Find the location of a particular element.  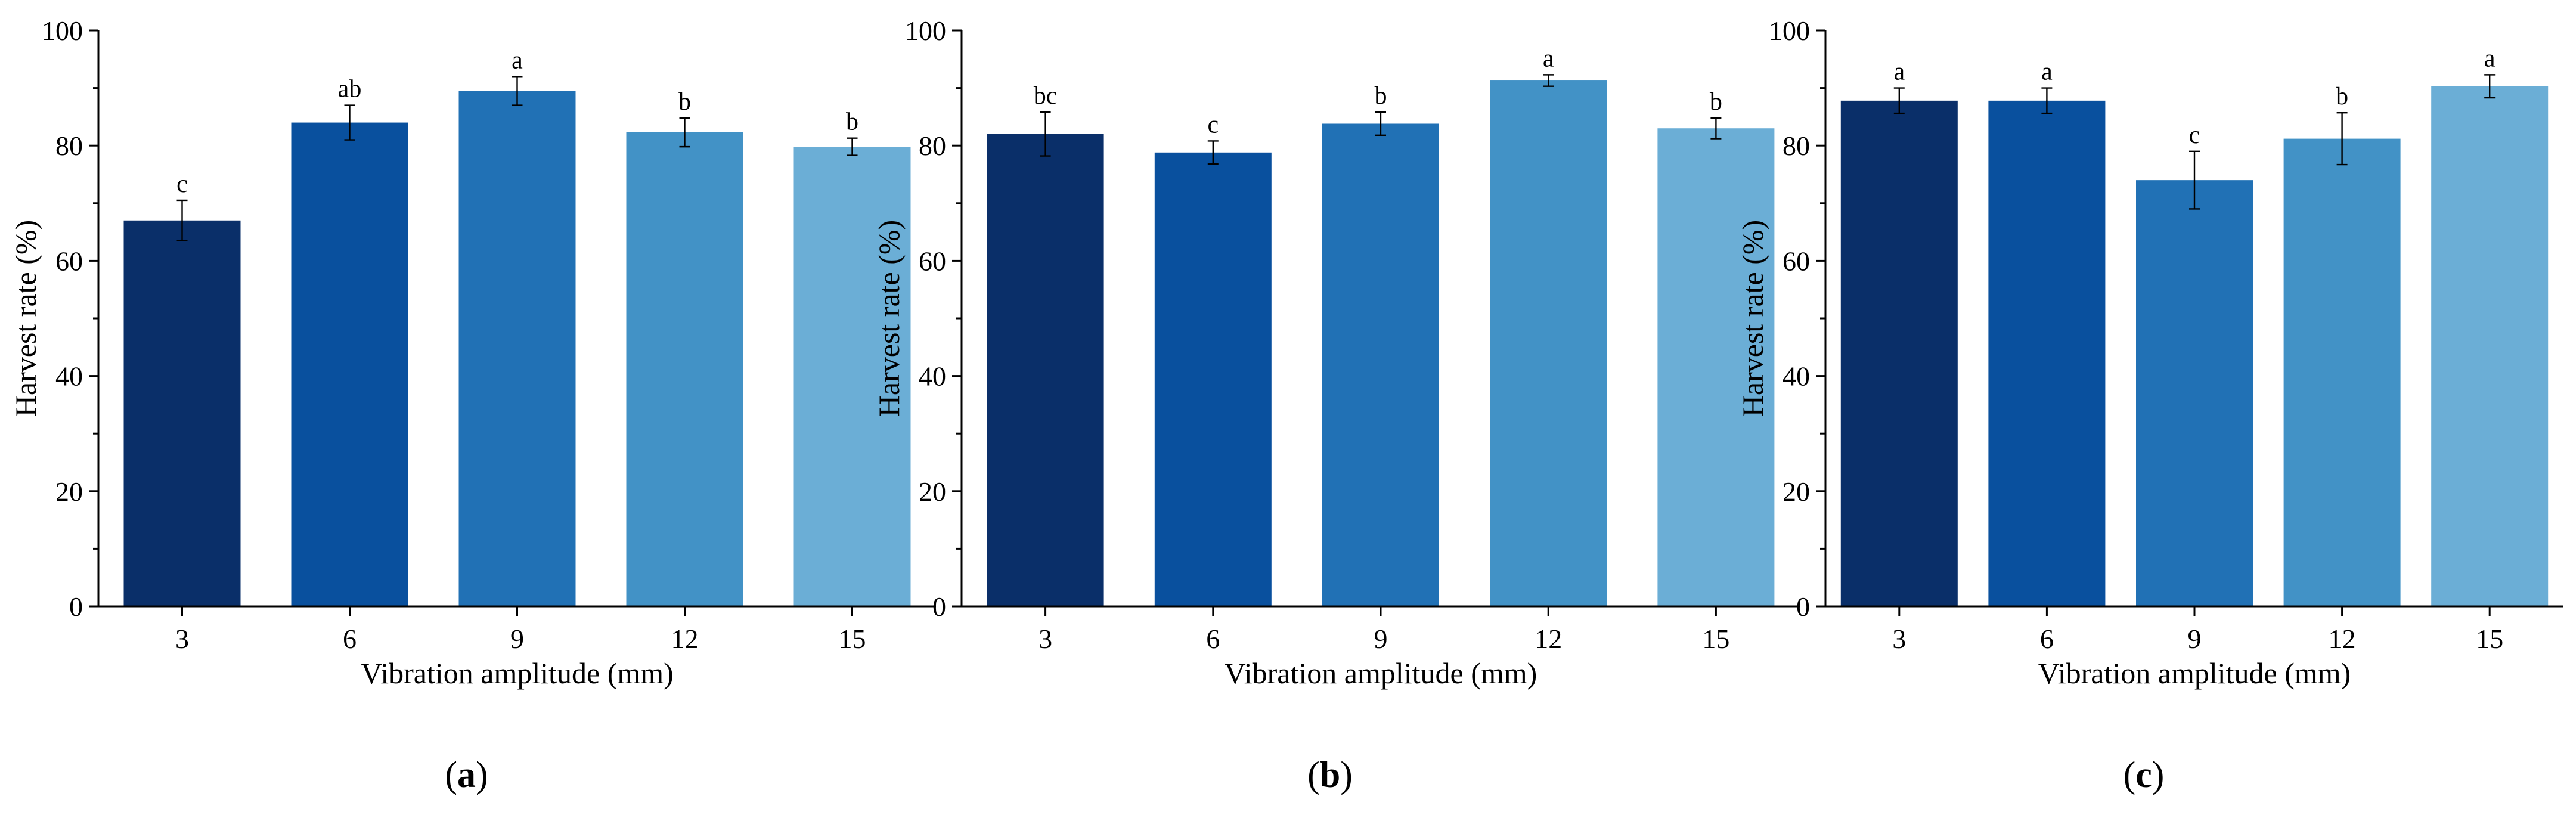

panel-letter: a is located at coordinates (466, 775).